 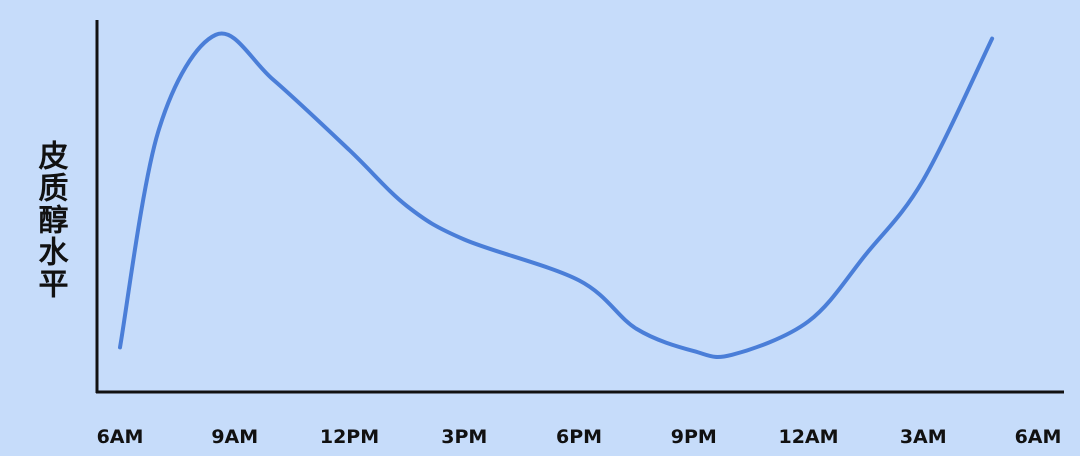 I want to click on x-tick-label: 12AM, so click(x=808, y=437).